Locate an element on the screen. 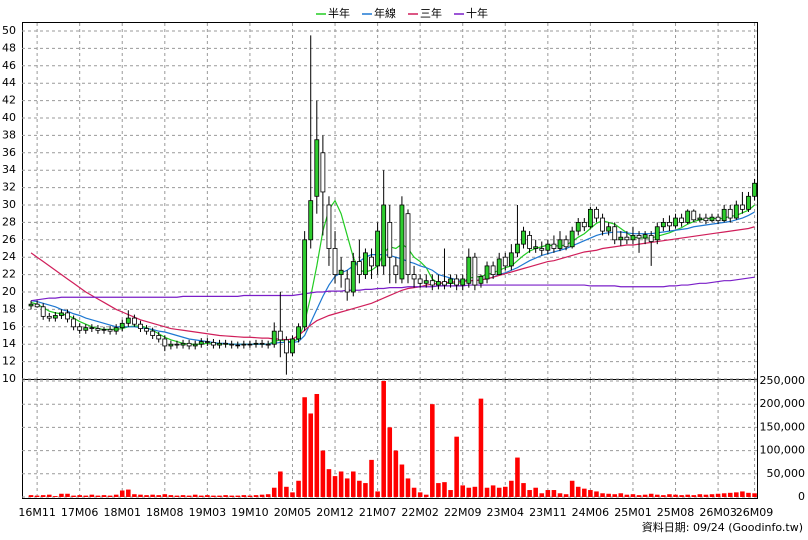  y2-tick-label: 50,000 is located at coordinates (786, 473).